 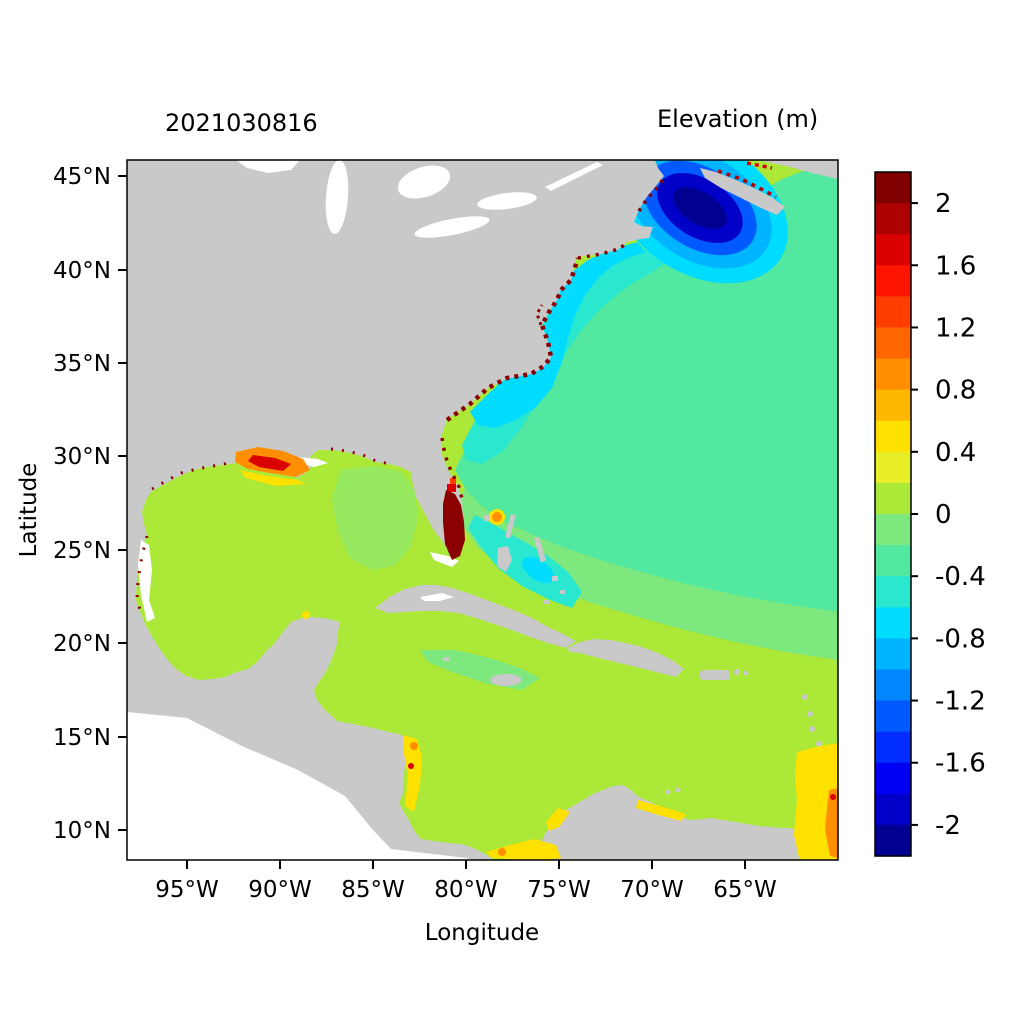 What do you see at coordinates (82, 644) in the screenshot?
I see `lat-tick-label: 20°N` at bounding box center [82, 644].